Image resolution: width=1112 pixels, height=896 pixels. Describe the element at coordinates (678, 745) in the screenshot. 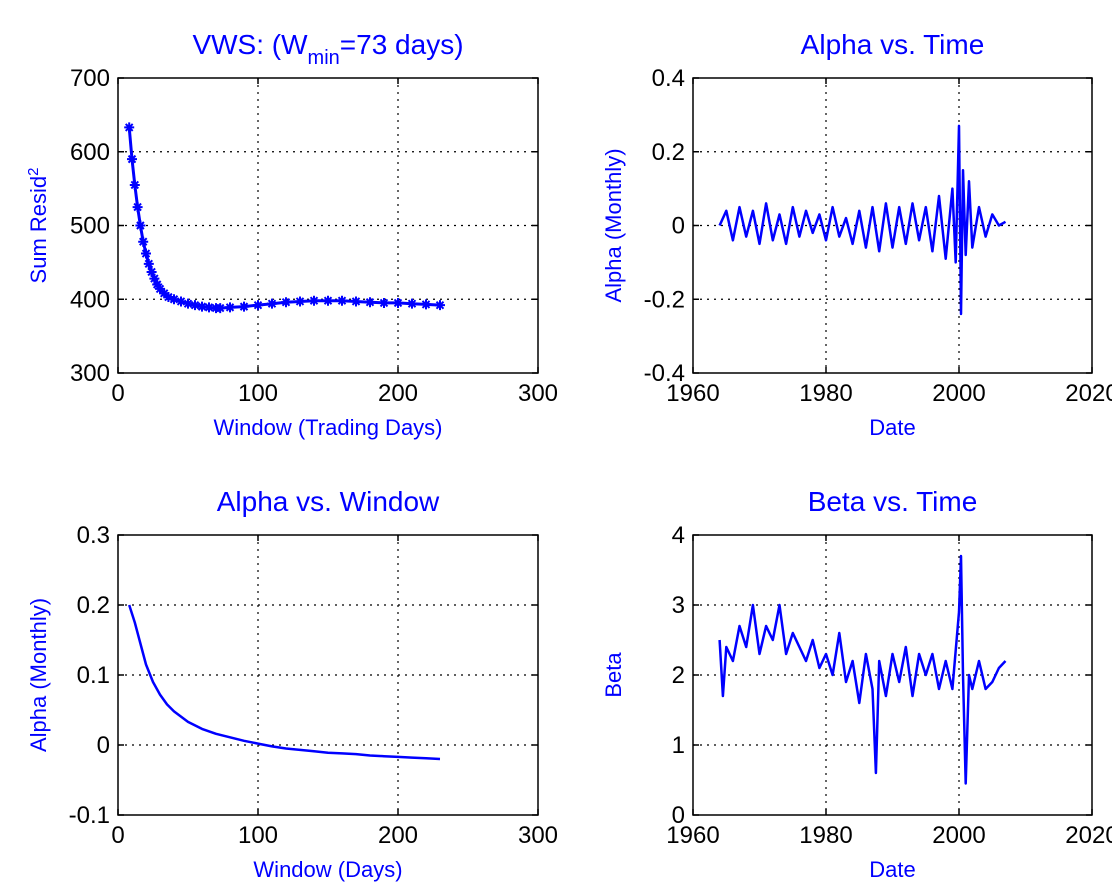

I see `y-tick-label: 1` at that location.